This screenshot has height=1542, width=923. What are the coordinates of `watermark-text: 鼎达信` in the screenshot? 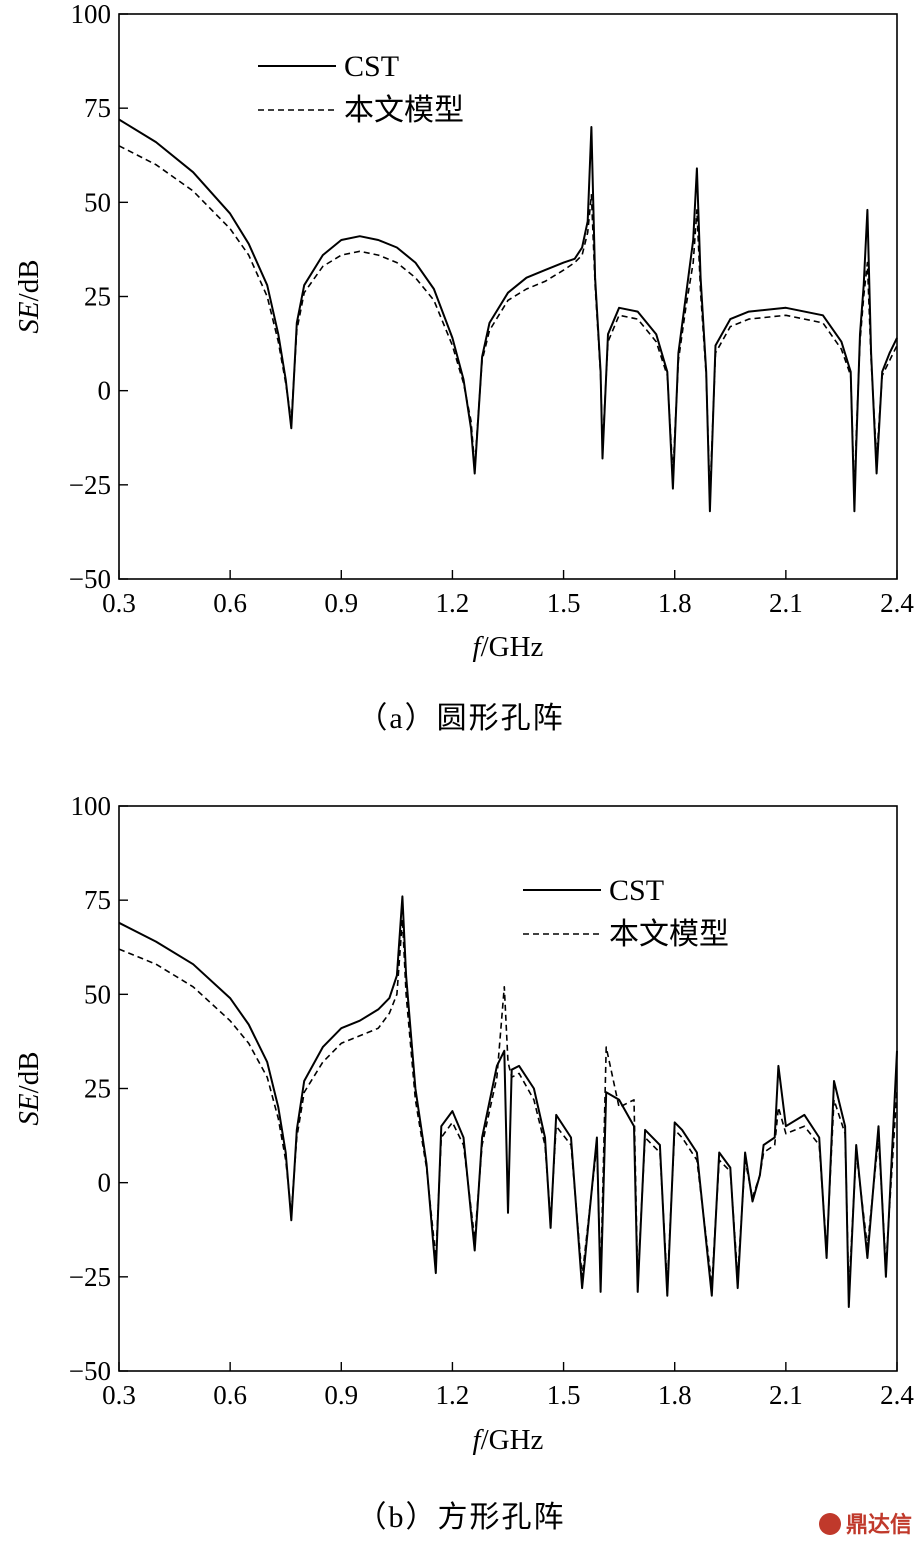 It's located at (879, 1525).